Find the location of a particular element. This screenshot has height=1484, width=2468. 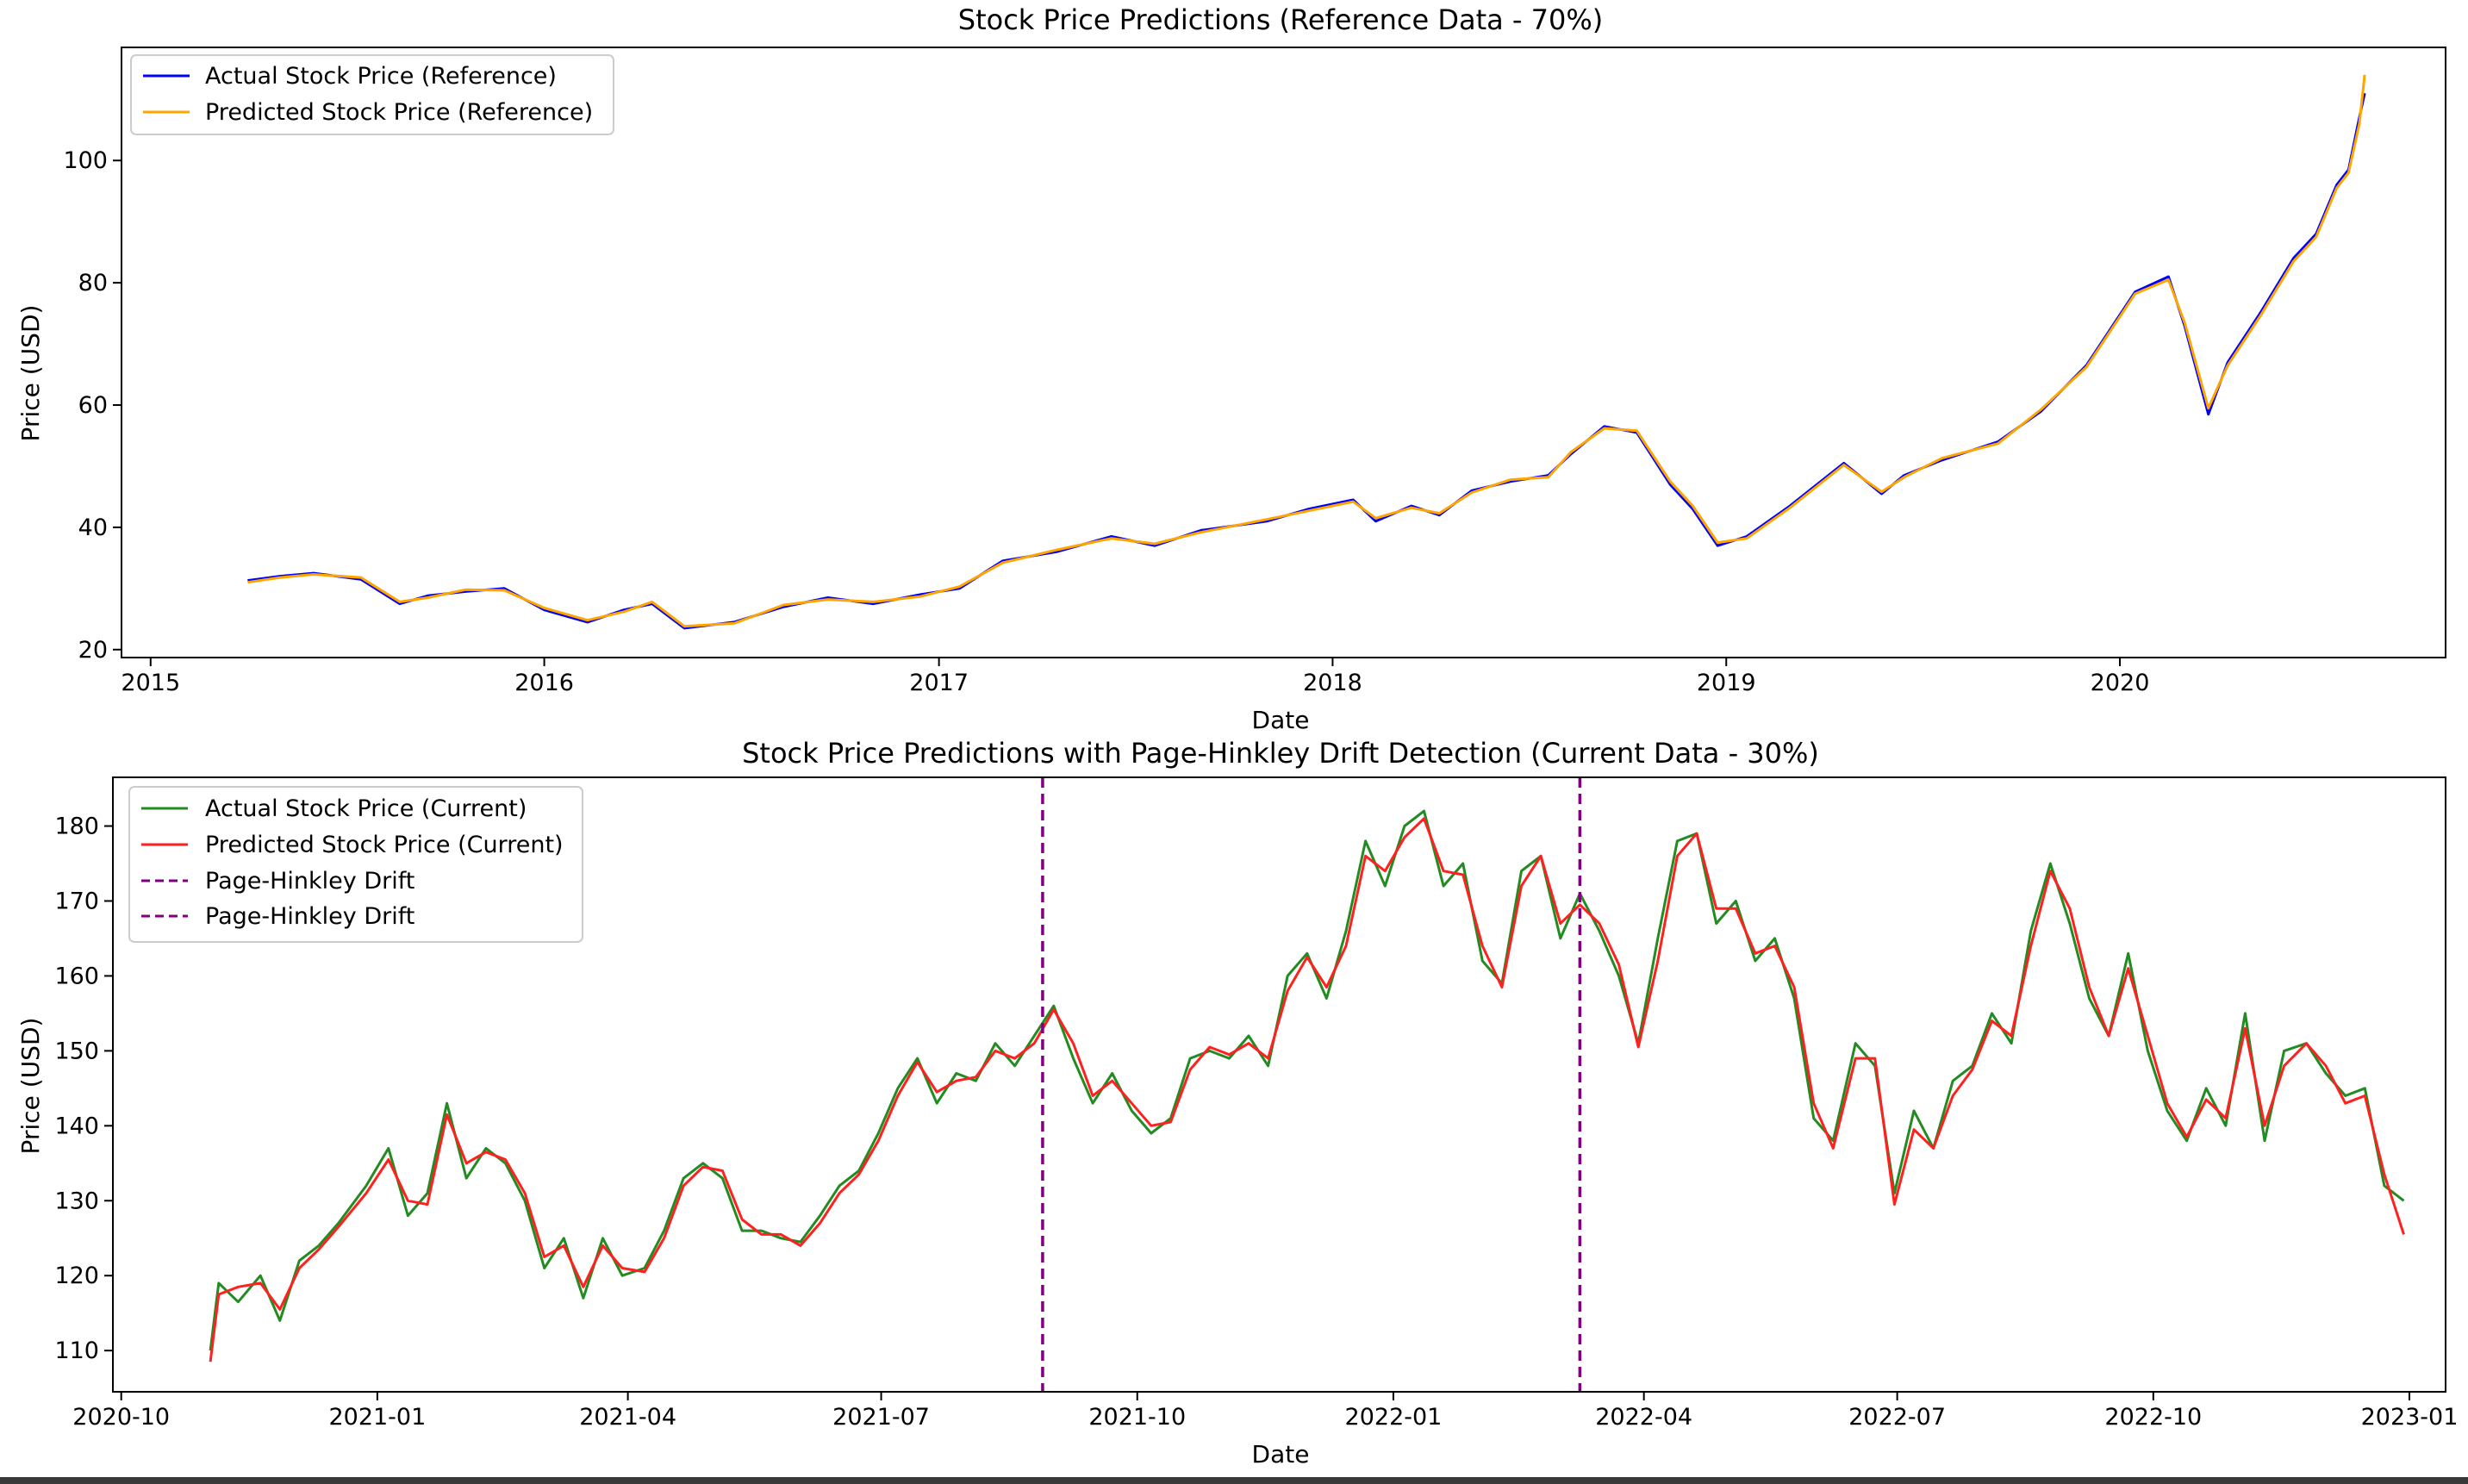

legend-label-predicted-current: Predicted Stock Price (Current) is located at coordinates (384, 845).